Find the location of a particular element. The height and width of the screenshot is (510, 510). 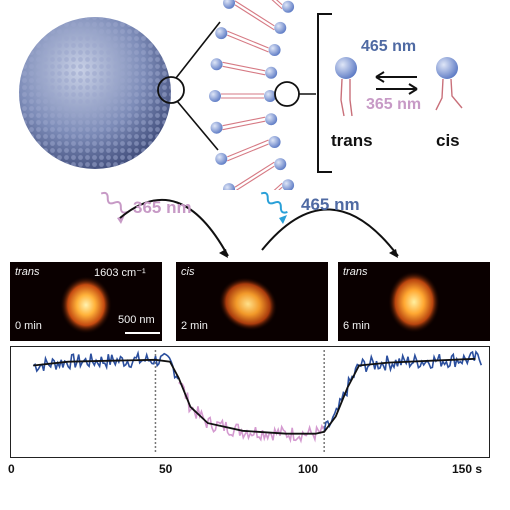

uv-label: 365 nm is located at coordinates (162, 207).